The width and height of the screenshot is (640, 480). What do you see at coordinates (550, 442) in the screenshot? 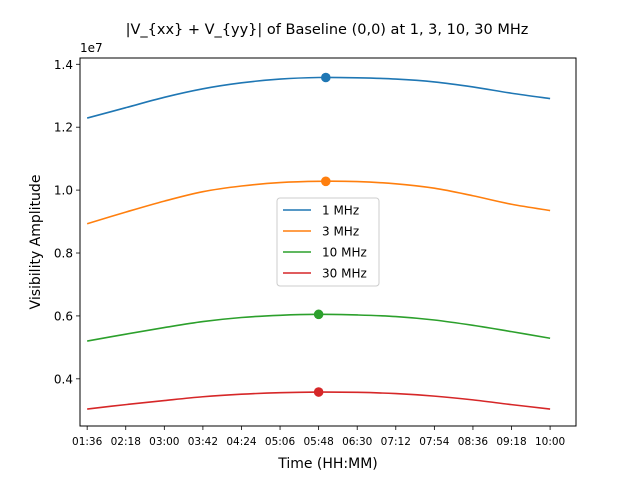
I see `x-tick-label-13: 10:00` at bounding box center [550, 442].